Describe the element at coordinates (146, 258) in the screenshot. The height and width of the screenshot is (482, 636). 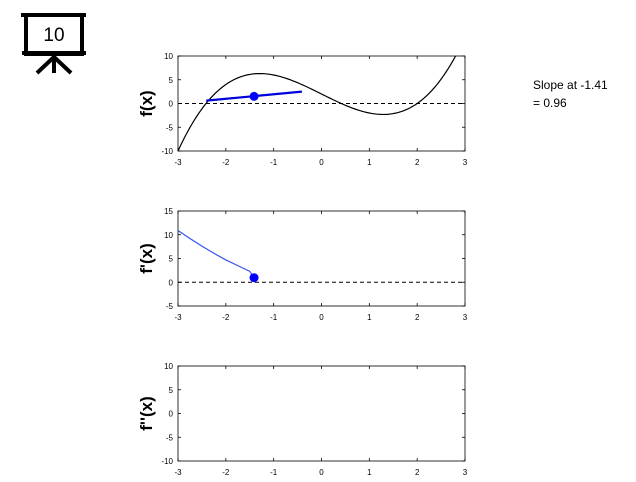
I see `y-axis-label: f'(x)` at that location.